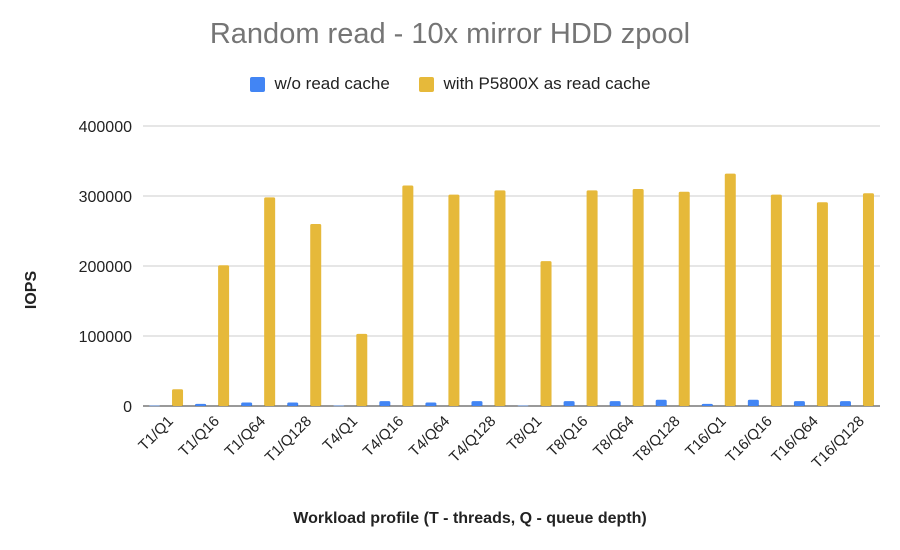 This screenshot has width=900, height=550. Describe the element at coordinates (127, 407) in the screenshot. I see `y-tick-label: 0` at that location.